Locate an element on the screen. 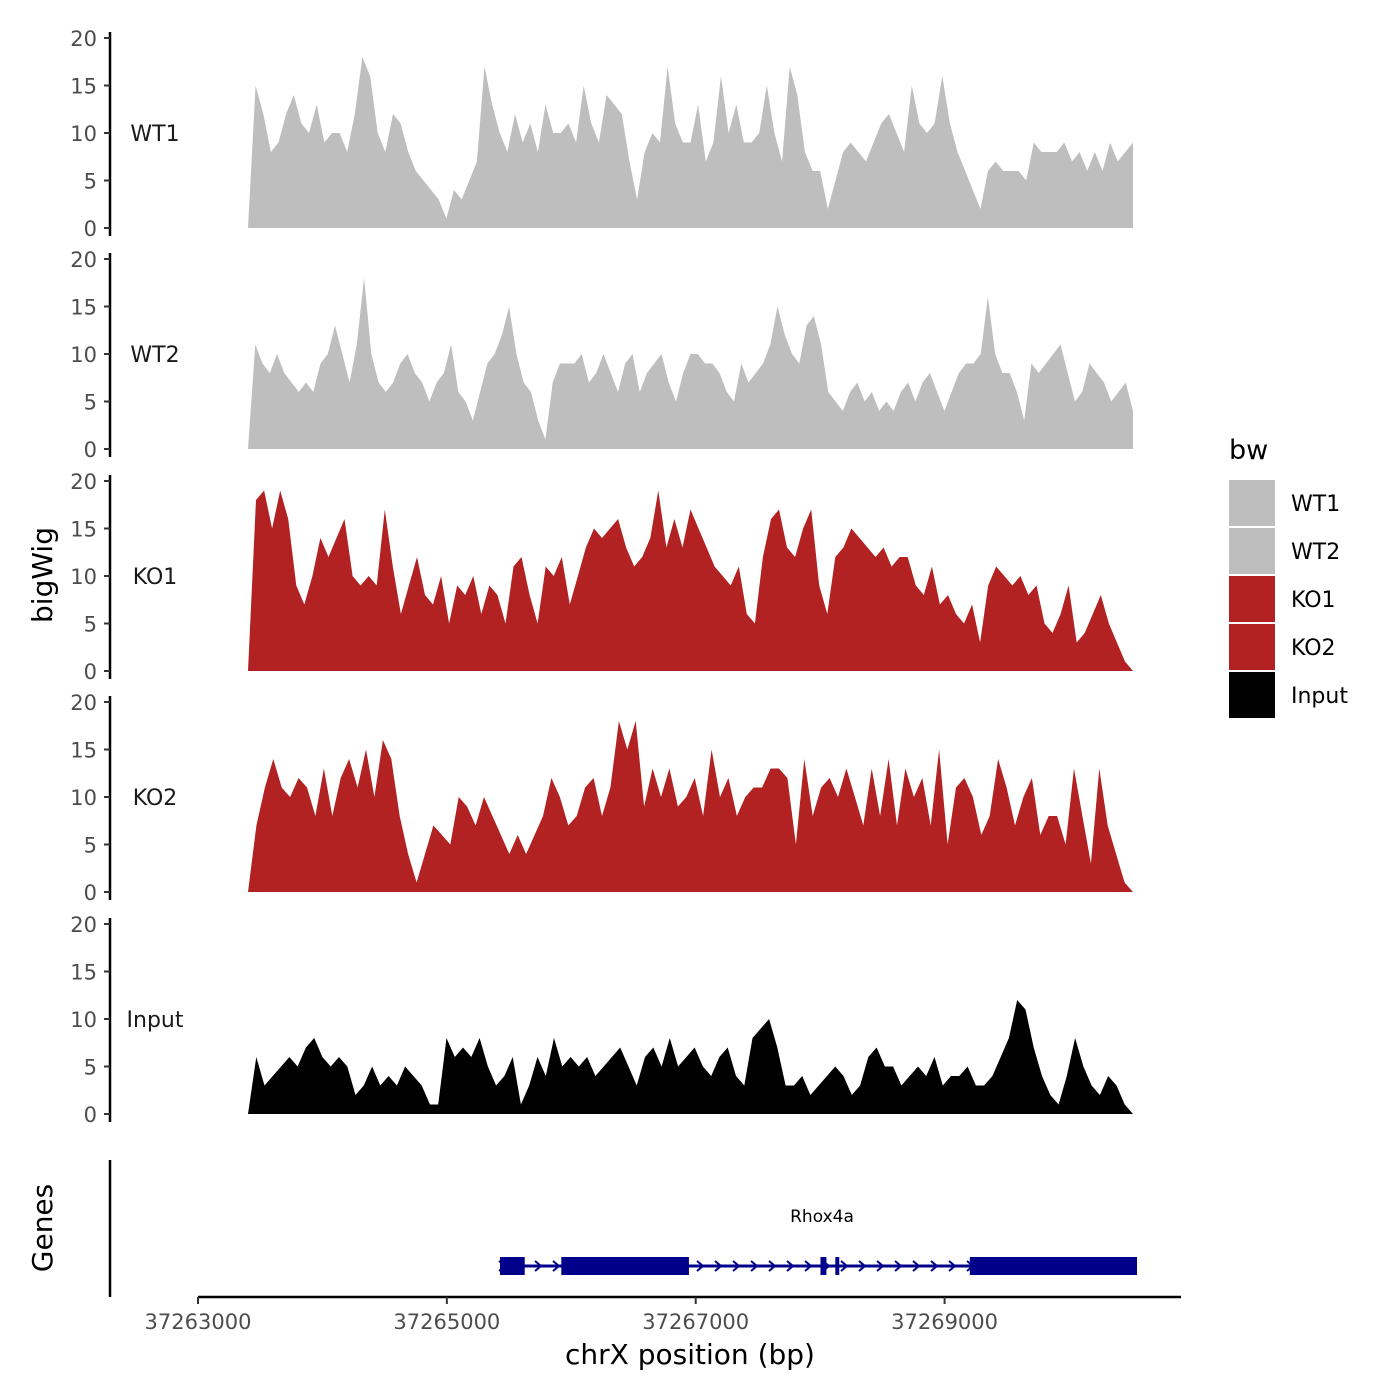  legend: WT1 WT2 KO1 KO2 Input is located at coordinates (1288, 599).